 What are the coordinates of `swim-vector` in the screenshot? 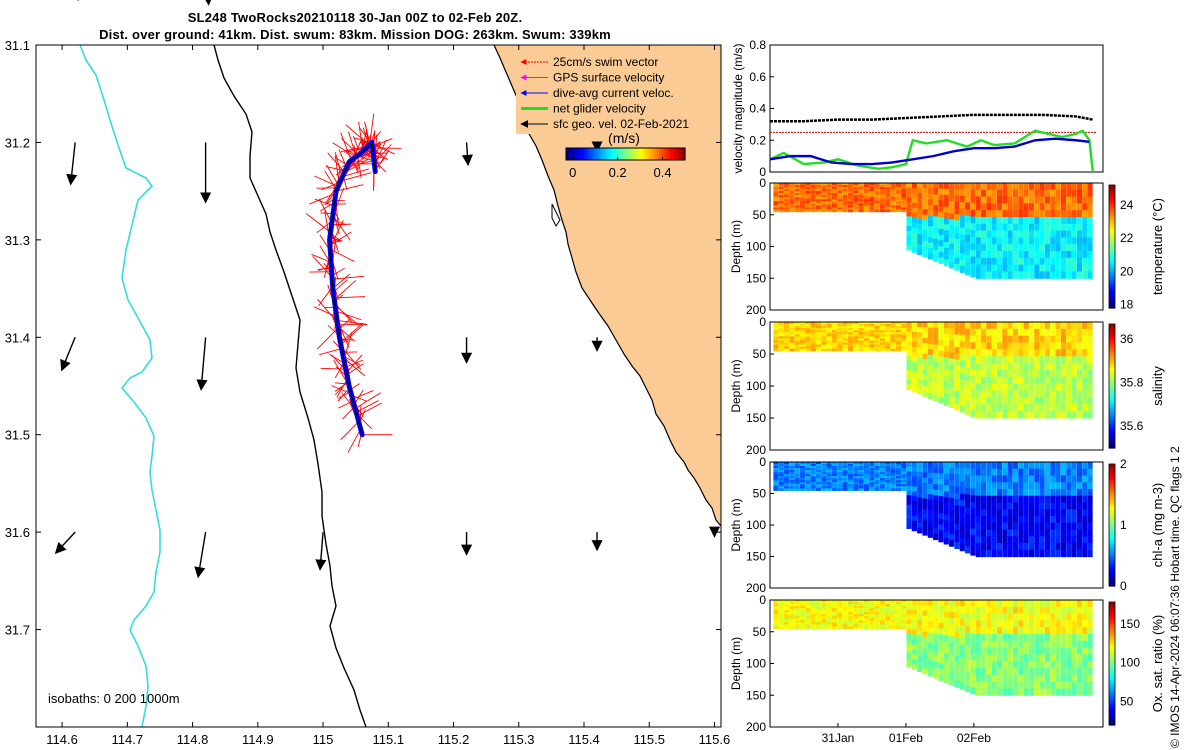 It's located at (356, 177).